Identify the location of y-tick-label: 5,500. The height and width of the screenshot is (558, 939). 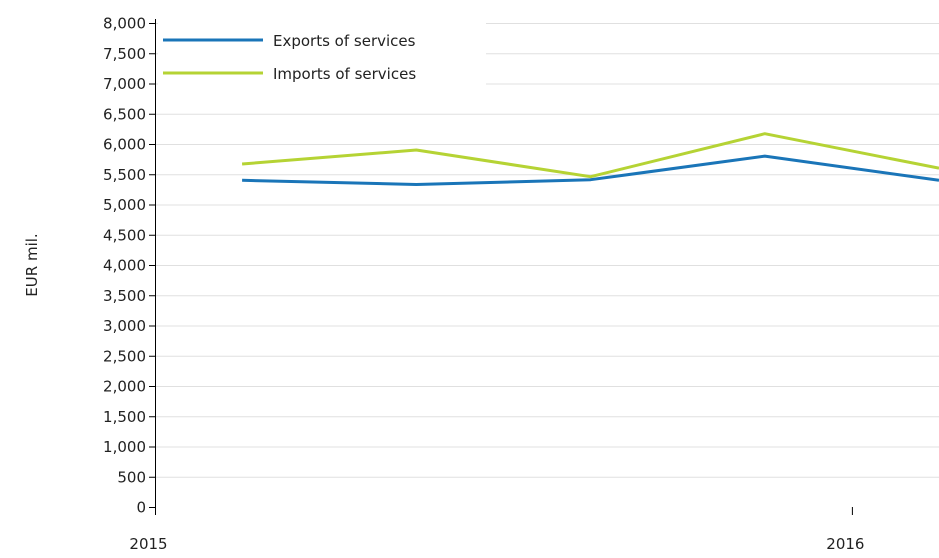
(124, 175).